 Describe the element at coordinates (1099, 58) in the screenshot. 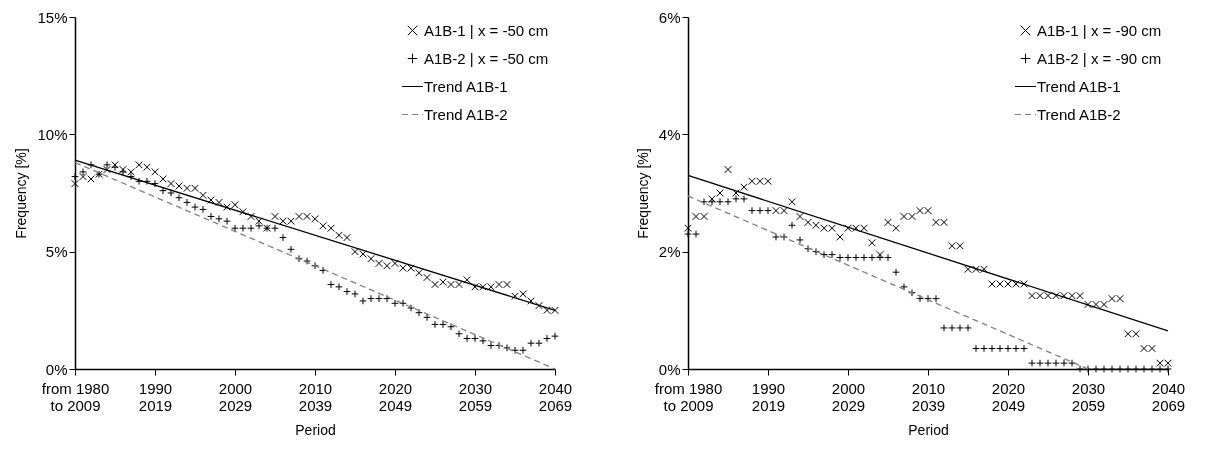

I see `legend-label: A1B-2 | x = -90 cm` at that location.